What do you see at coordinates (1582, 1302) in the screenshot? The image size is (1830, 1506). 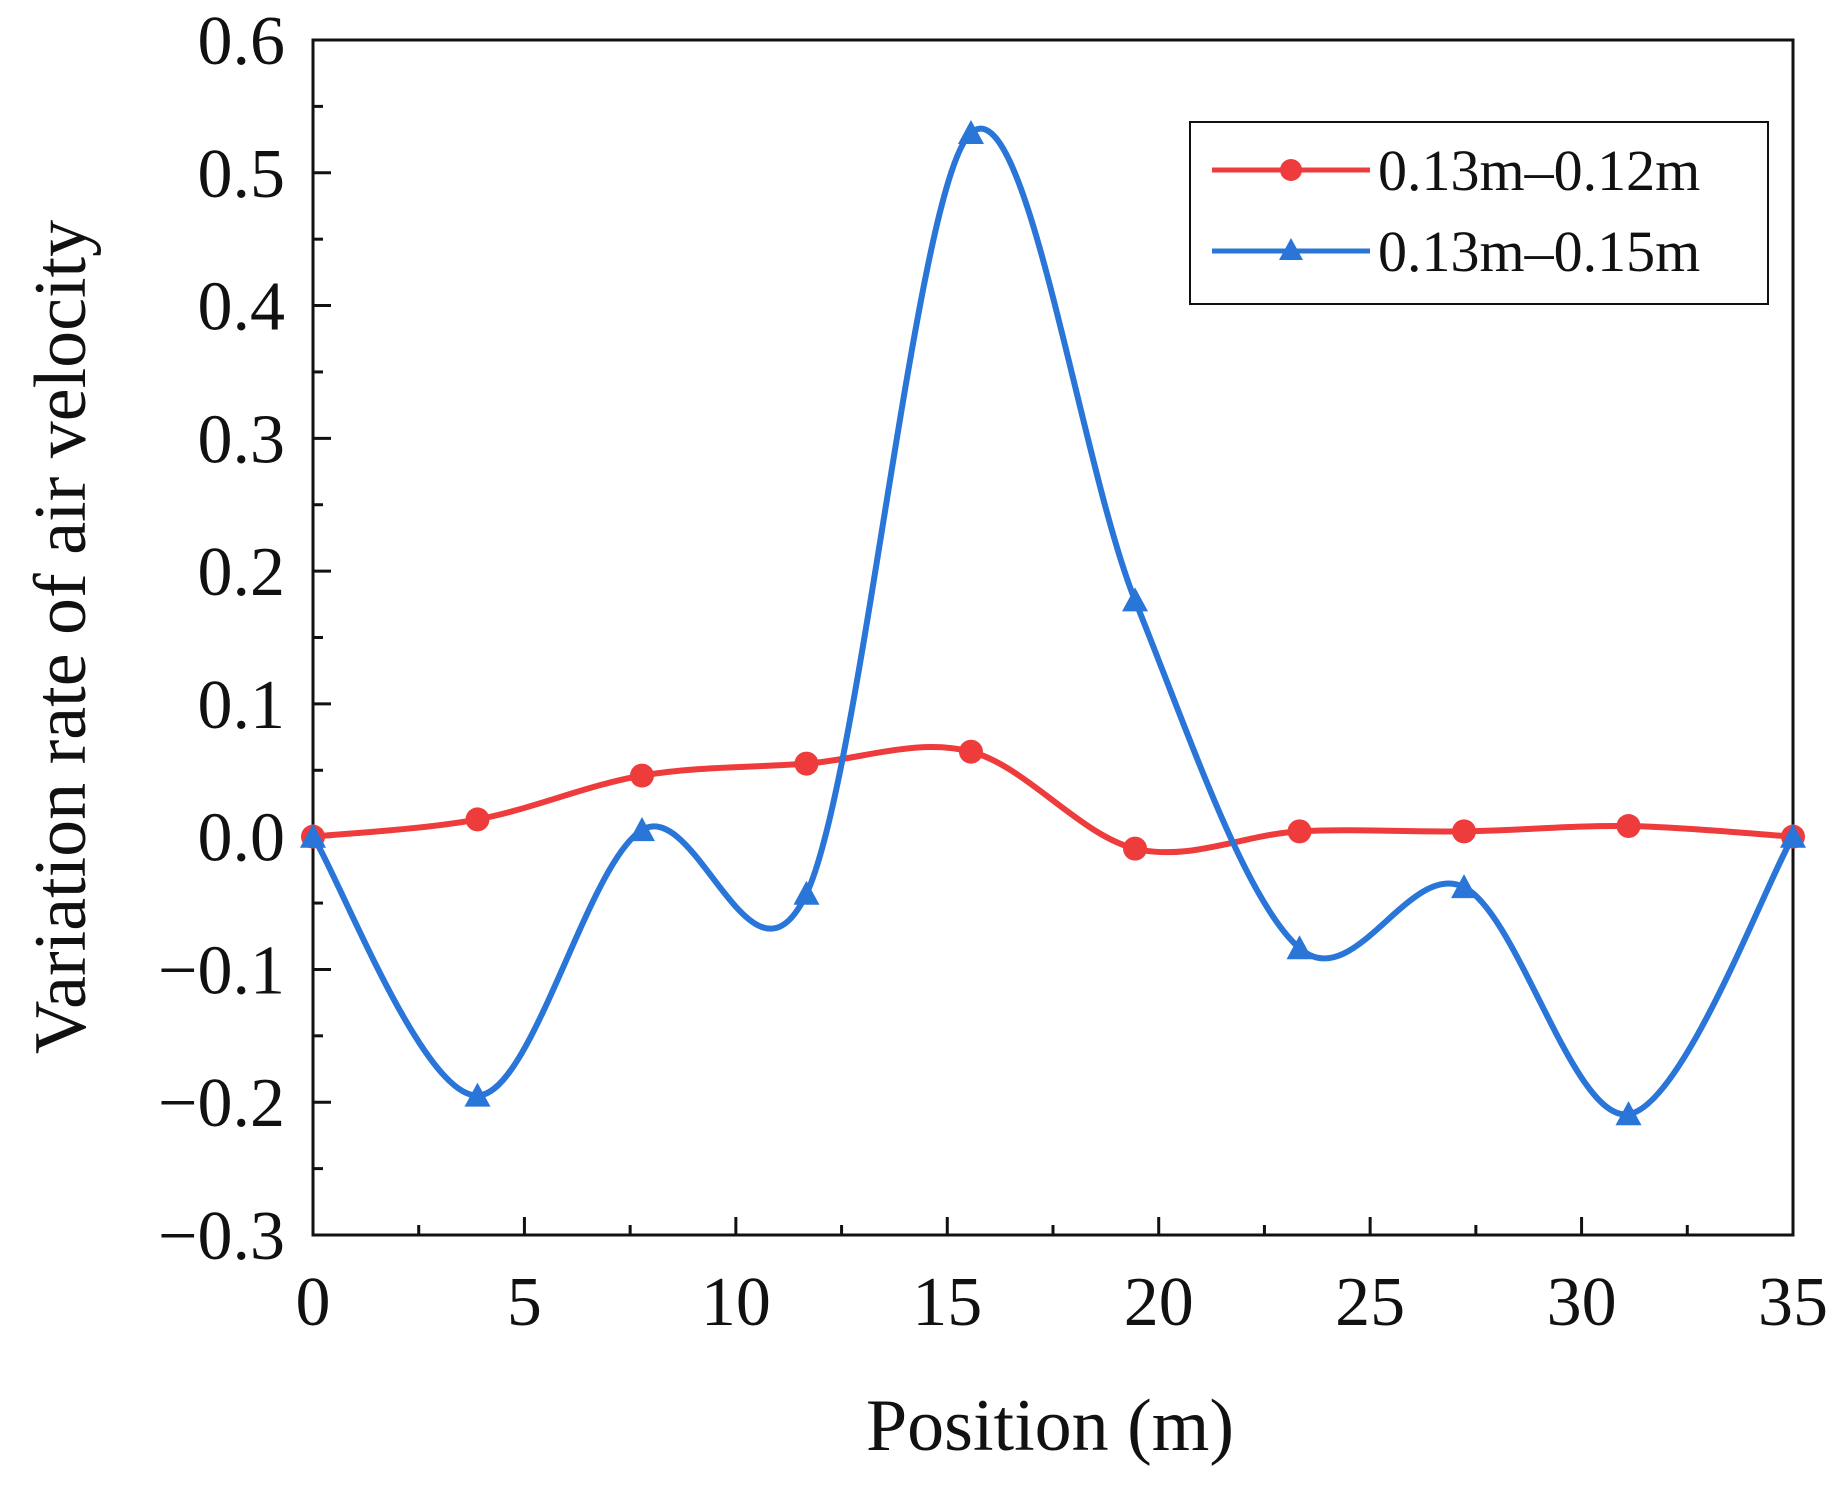 I see `x-tick-label: 30` at bounding box center [1582, 1302].